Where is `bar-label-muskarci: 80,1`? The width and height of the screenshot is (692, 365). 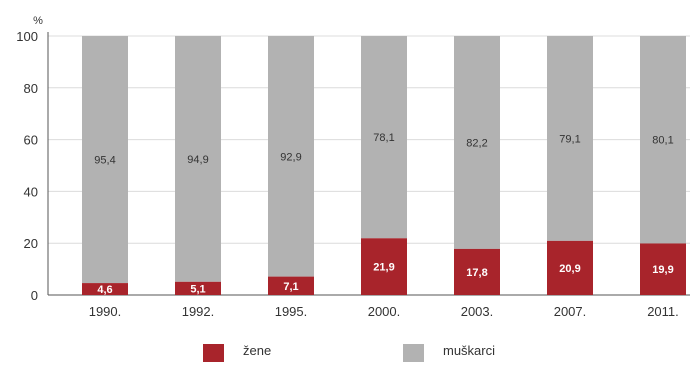 bar-label-muskarci: 80,1 is located at coordinates (662, 141).